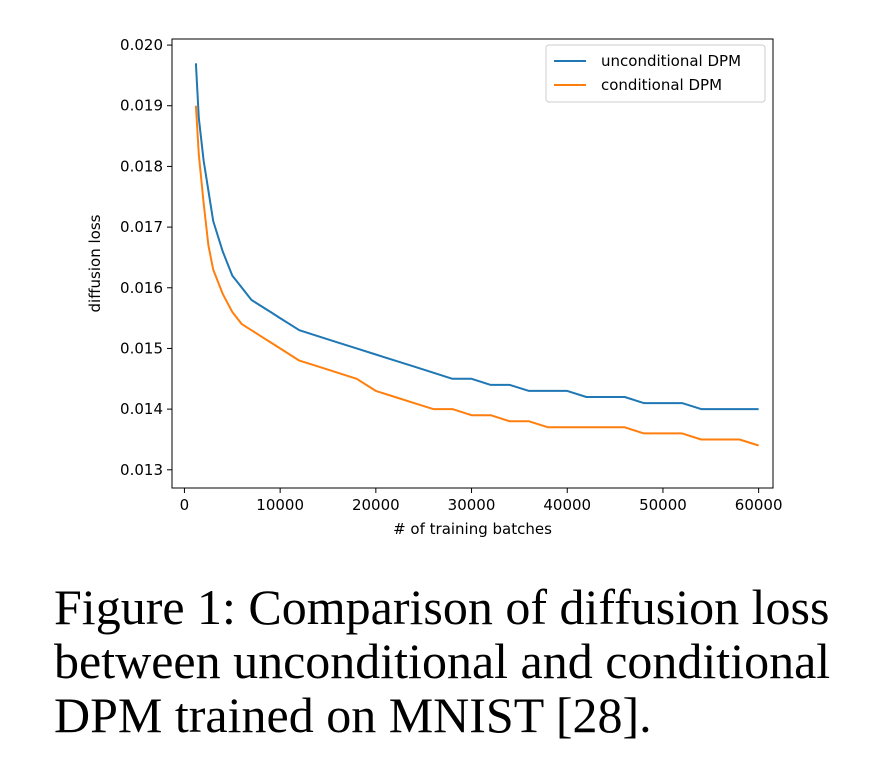  Describe the element at coordinates (141, 288) in the screenshot. I see `y-tick-label: 0.016` at that location.